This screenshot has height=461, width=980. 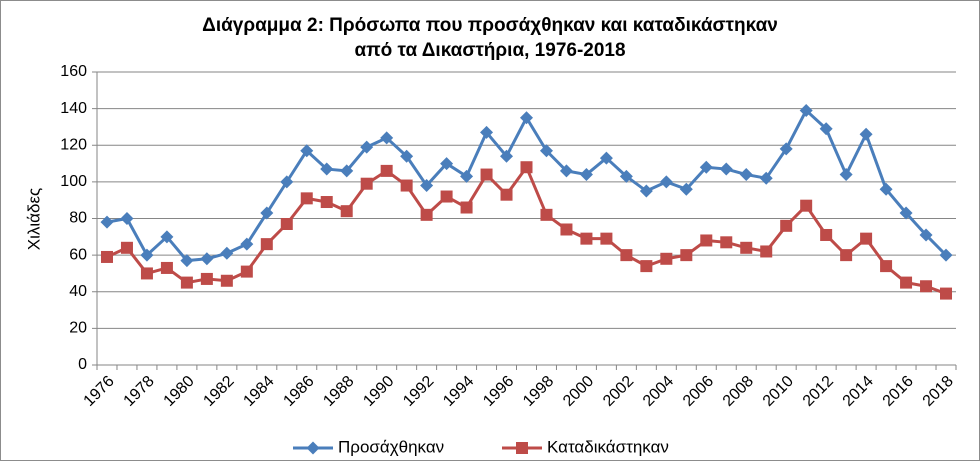 I want to click on chart-title-line-2: από τα Δικαστήρια, 1976-2018, so click(x=490, y=50).